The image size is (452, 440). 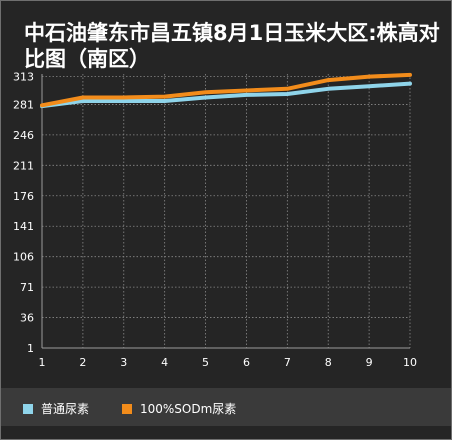 What do you see at coordinates (27, 287) in the screenshot?
I see `y-tick-label: 71` at bounding box center [27, 287].